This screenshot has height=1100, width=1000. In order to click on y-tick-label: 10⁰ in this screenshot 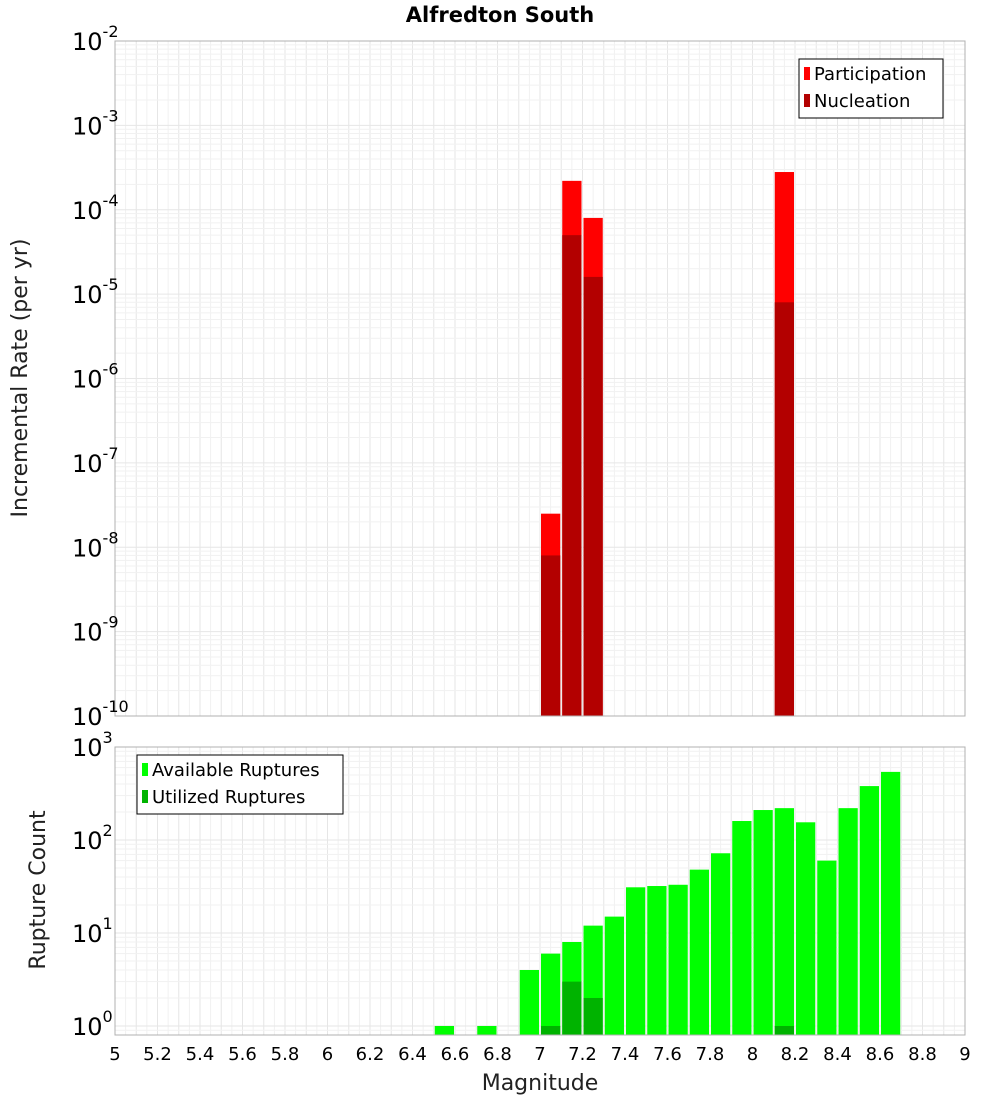, I will do `click(92, 1024)`.